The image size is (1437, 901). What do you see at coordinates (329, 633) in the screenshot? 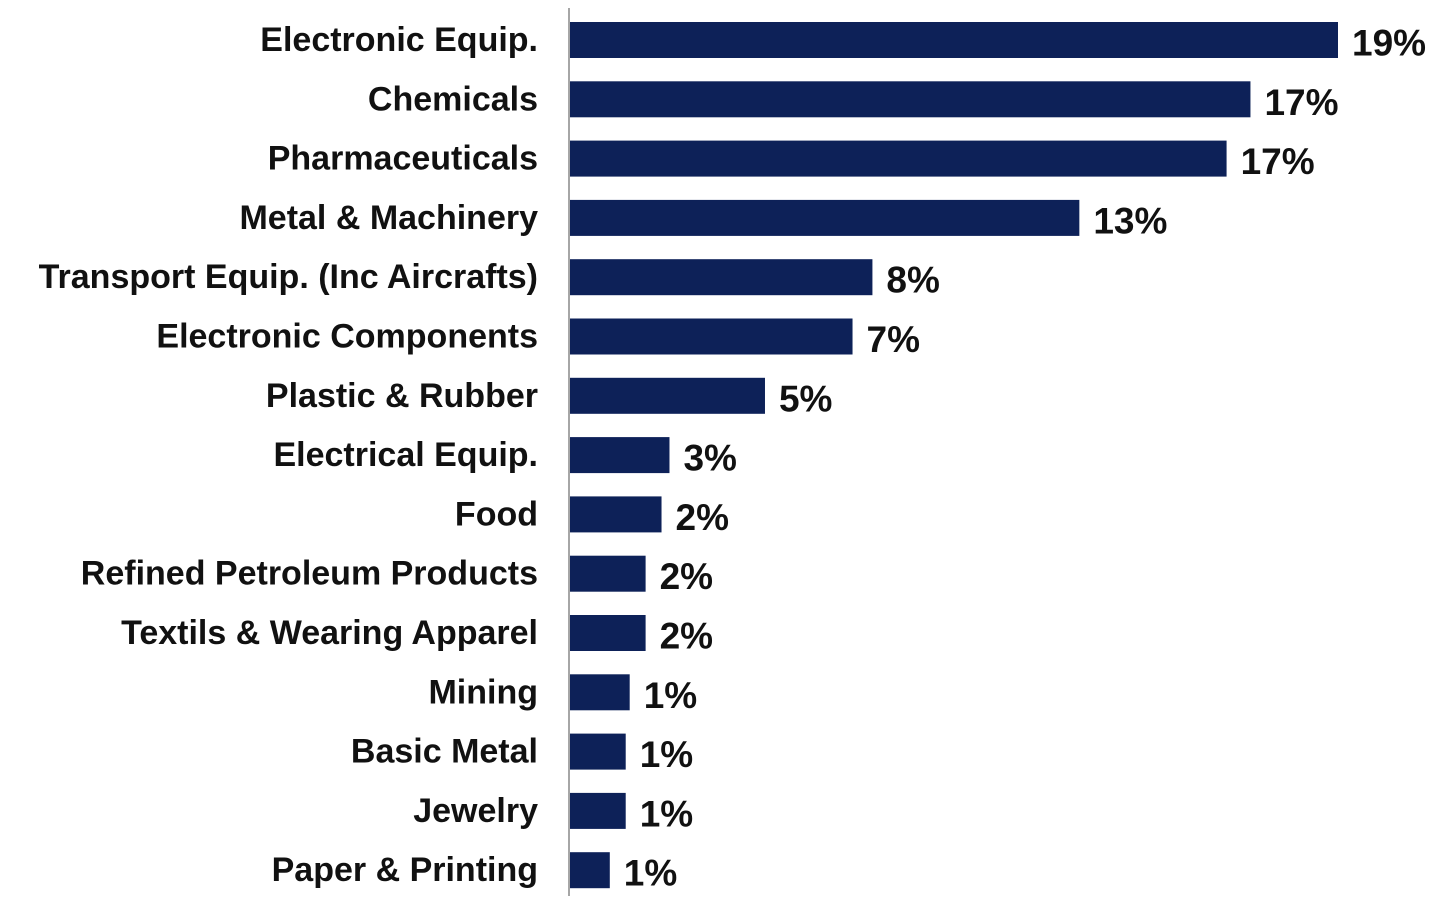
I see `category-label: Textils & Wearing Apparel` at bounding box center [329, 633].